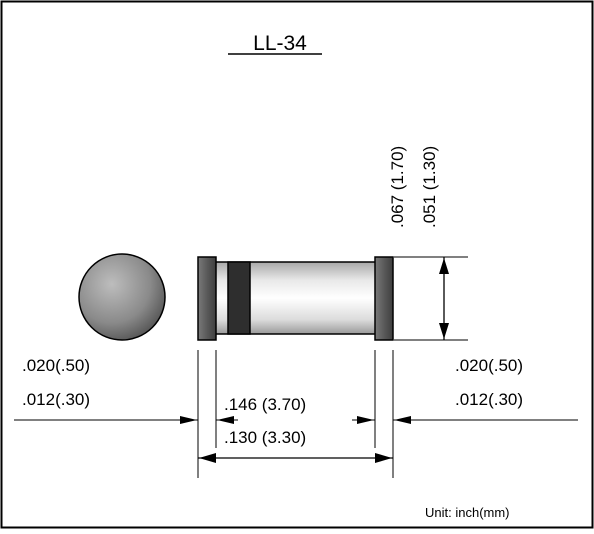 The width and height of the screenshot is (594, 534). Describe the element at coordinates (444, 266) in the screenshot. I see `arrow-up` at that location.